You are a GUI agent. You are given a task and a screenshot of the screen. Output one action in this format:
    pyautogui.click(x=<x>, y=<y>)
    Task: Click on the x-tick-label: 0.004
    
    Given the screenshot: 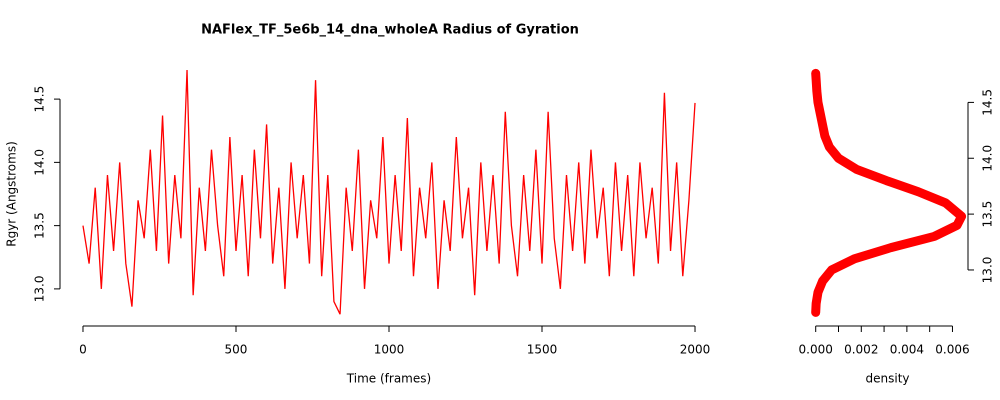 What is the action you would take?
    pyautogui.click(x=907, y=350)
    